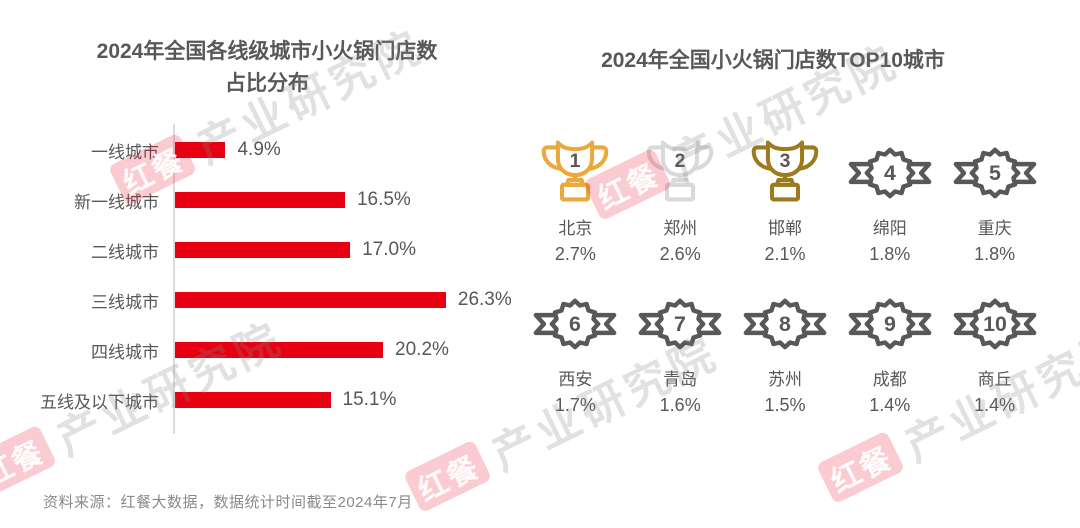  What do you see at coordinates (994, 379) in the screenshot?
I see `rank-city-name: 商丘` at bounding box center [994, 379].